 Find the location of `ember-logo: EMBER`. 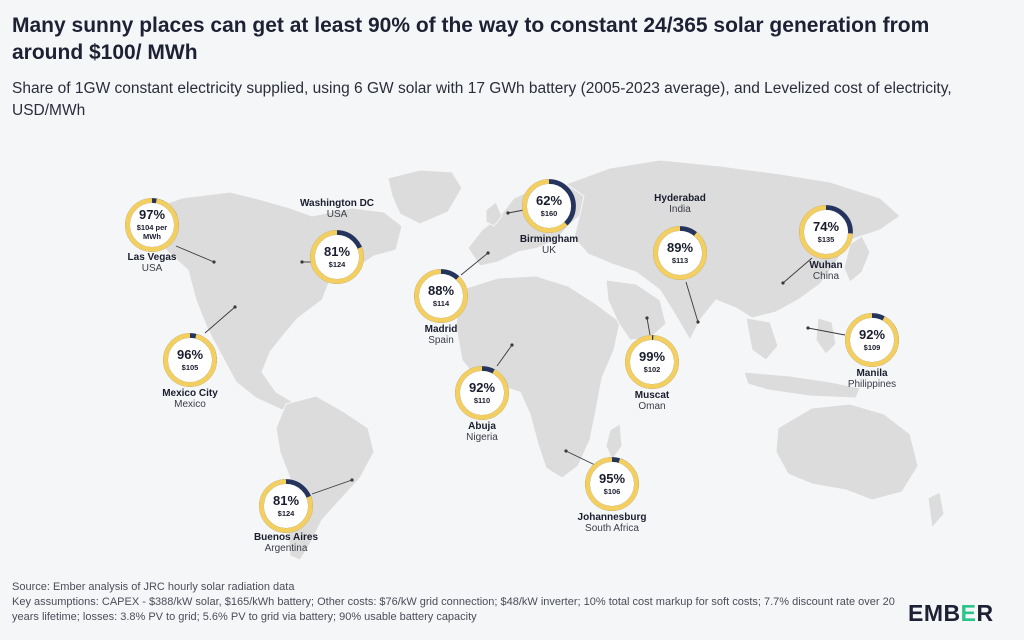

ember-logo: EMBER is located at coordinates (951, 613).